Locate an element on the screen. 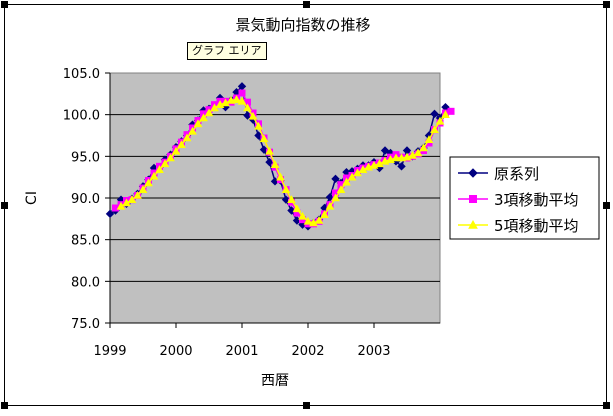  y-tick-label: 80.0 is located at coordinates (85, 282).